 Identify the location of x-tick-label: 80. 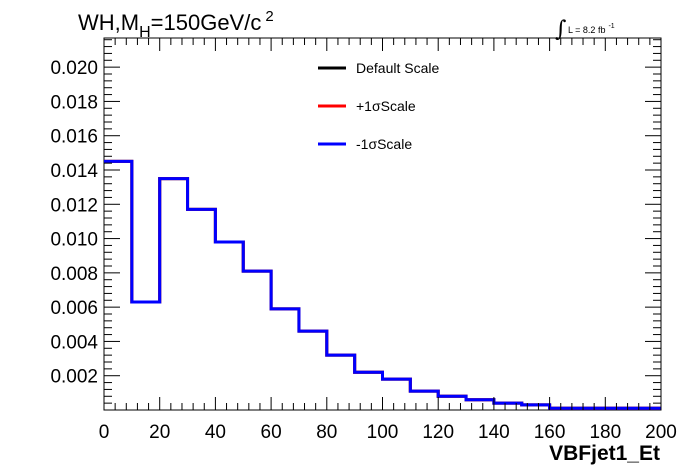
(326, 432).